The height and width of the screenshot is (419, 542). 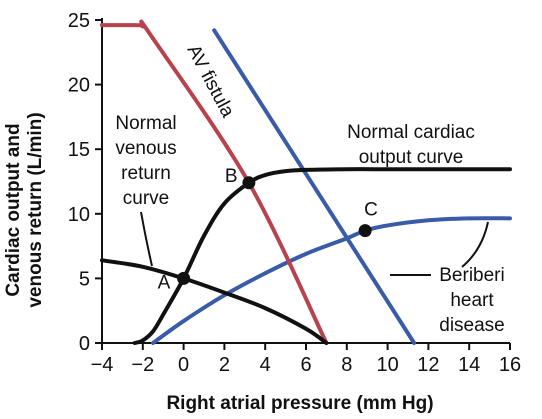 What do you see at coordinates (146, 198) in the screenshot?
I see `svg-text: curve` at bounding box center [146, 198].